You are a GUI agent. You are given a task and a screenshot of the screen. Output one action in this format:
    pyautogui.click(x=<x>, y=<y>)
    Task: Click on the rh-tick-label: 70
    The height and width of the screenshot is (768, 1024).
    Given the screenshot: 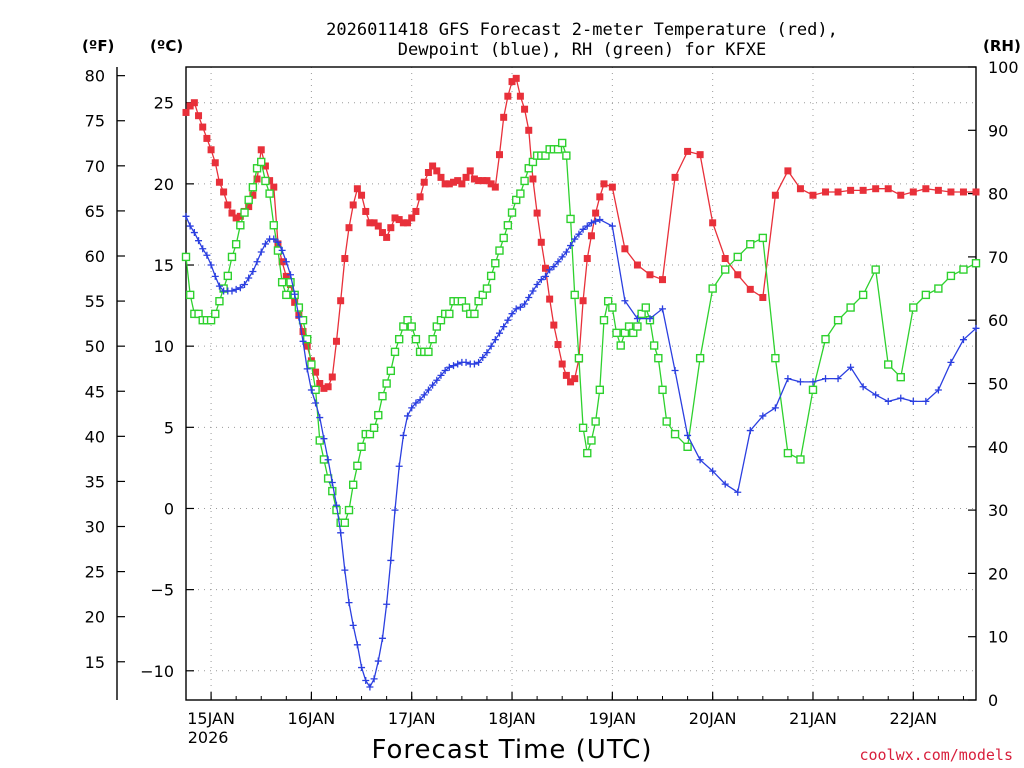 What is the action you would take?
    pyautogui.click(x=998, y=257)
    